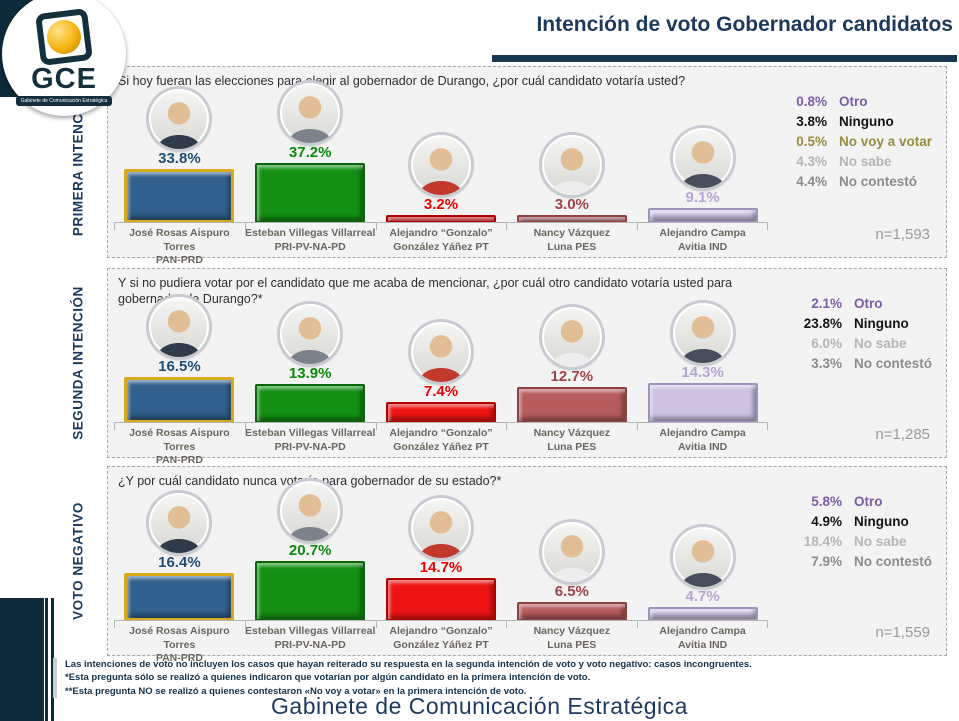  I want to click on stat-row: 2.1% Otro, so click(847, 303).